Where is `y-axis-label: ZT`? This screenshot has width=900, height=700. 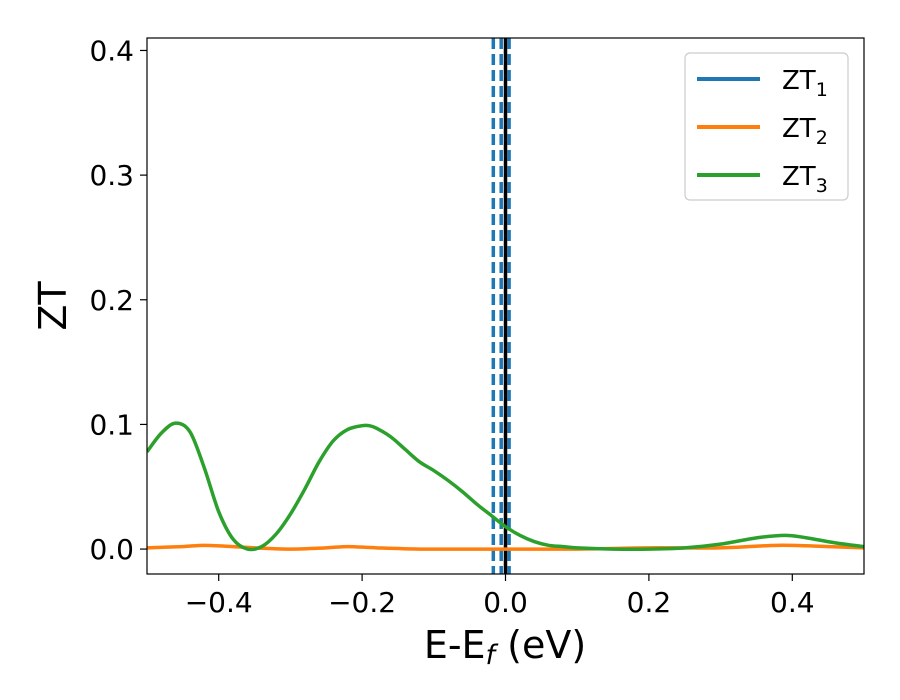 y-axis-label: ZT is located at coordinates (53, 306).